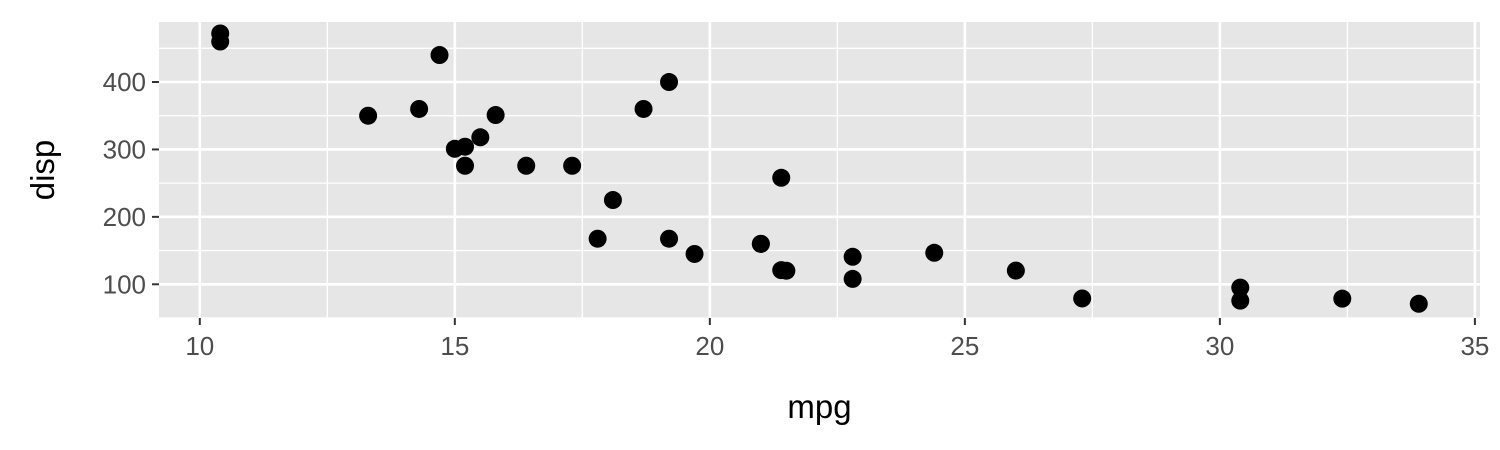 The image size is (1500, 450). What do you see at coordinates (199, 346) in the screenshot?
I see `x-tick-label: 10` at bounding box center [199, 346].